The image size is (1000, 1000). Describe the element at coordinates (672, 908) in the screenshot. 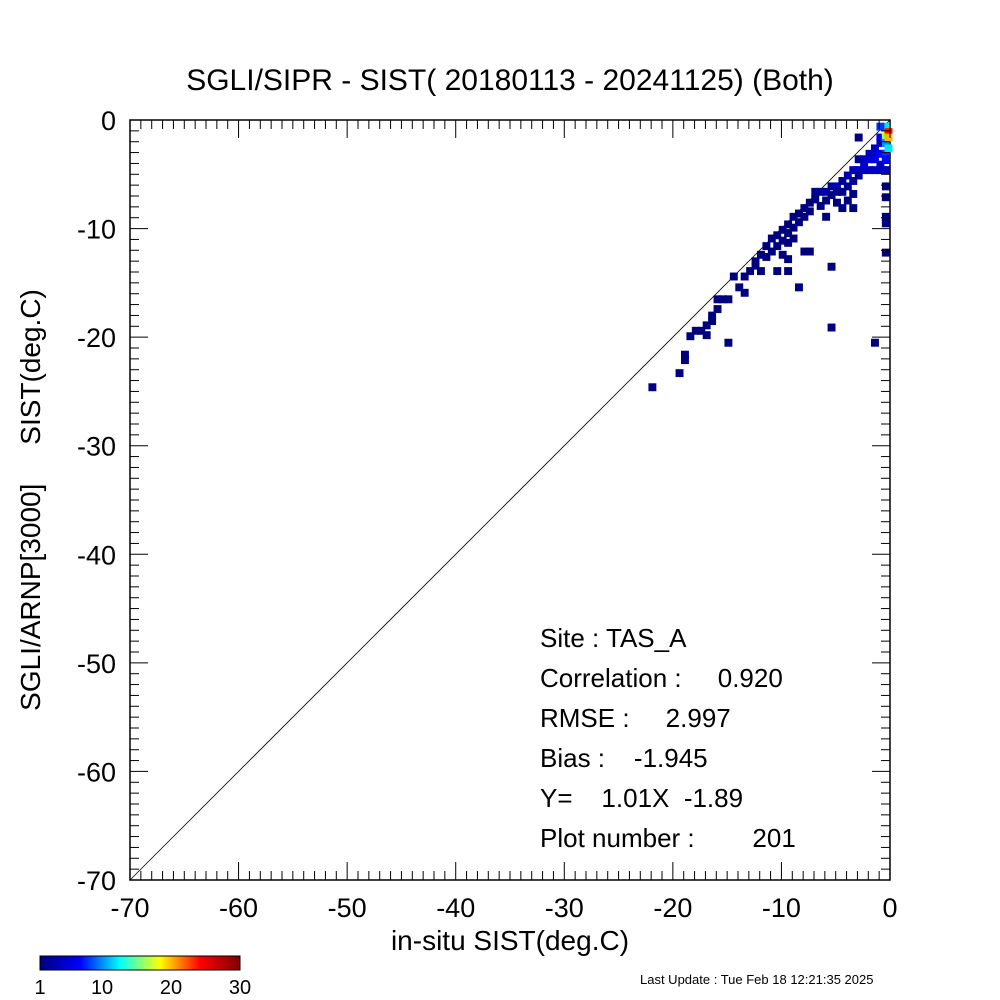

I see `x-tick-label: -20` at that location.